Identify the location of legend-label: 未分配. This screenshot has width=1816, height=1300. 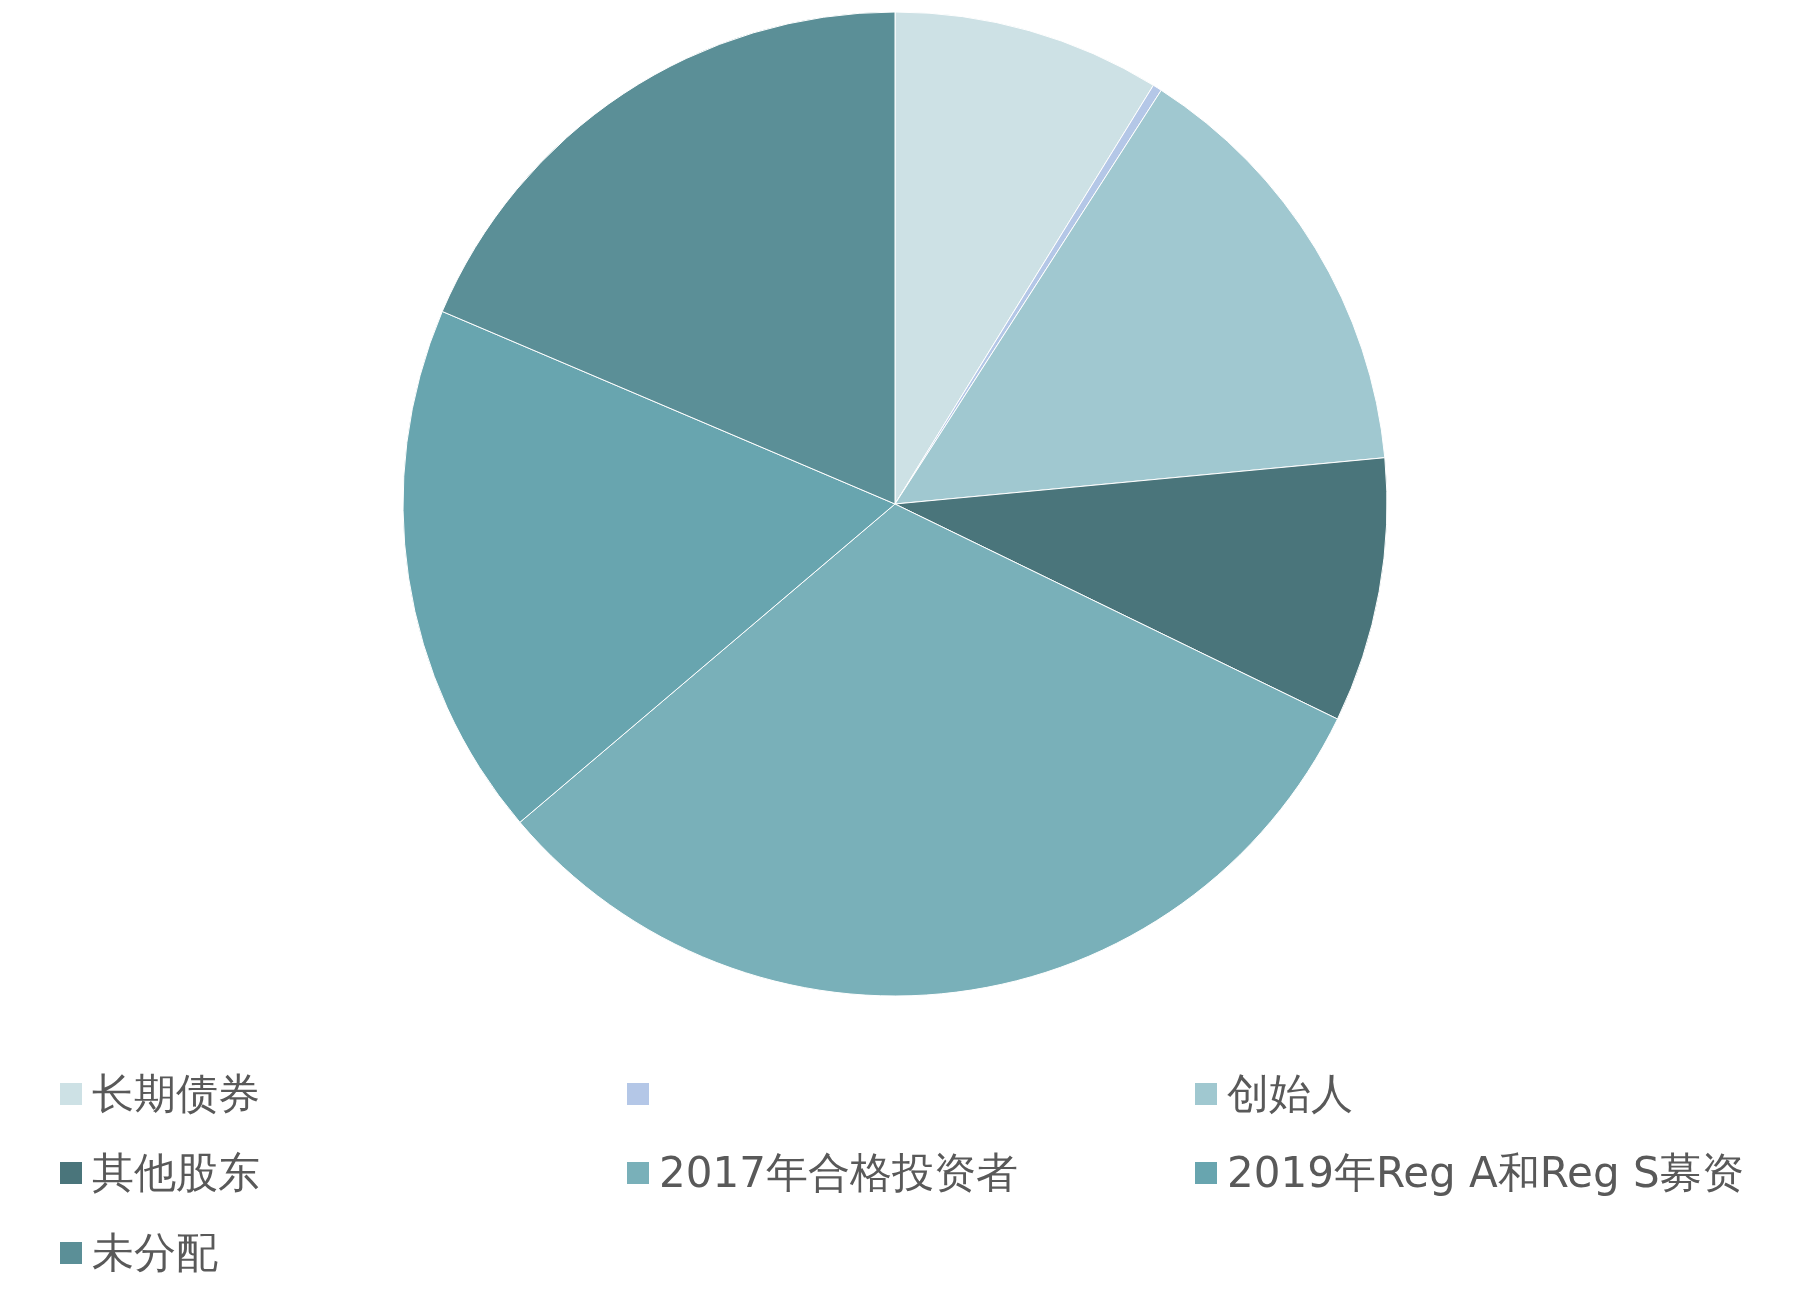
(155, 1252).